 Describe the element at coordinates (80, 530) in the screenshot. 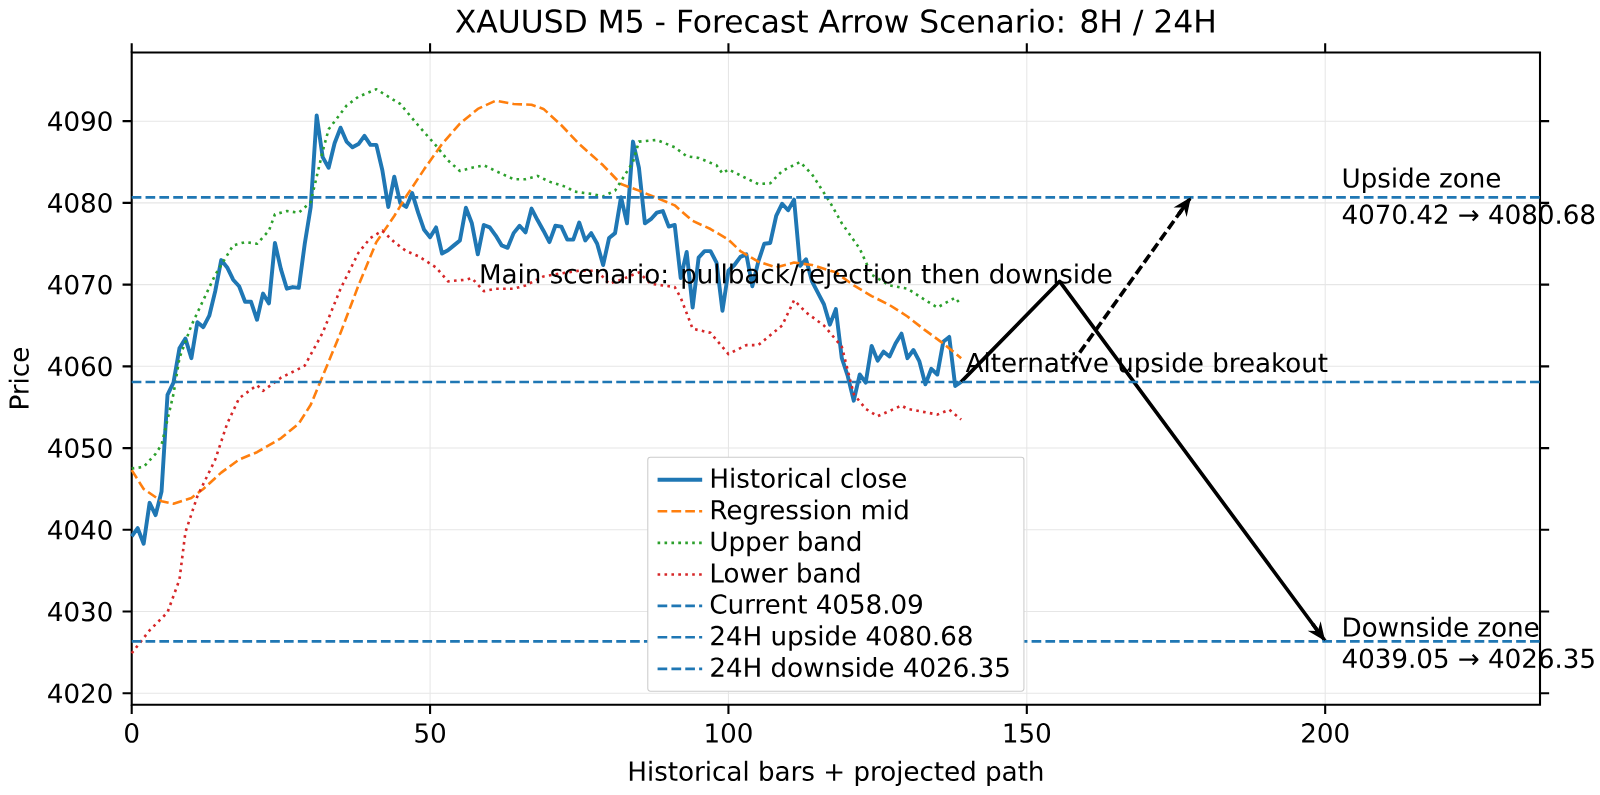

I see `y-tick-label: 4040` at that location.